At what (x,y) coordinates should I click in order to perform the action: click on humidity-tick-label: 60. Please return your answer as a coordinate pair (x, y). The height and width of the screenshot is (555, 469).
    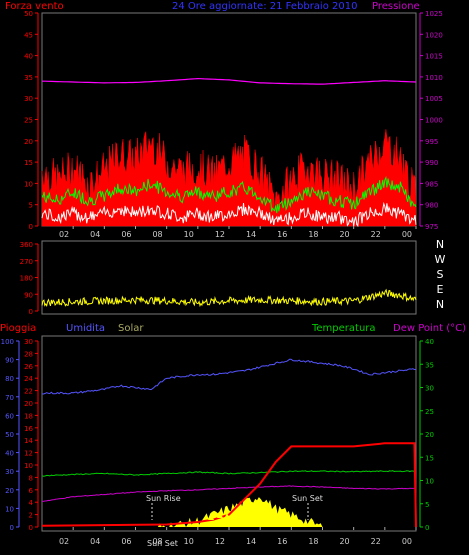
    Looking at the image, I should click on (9, 416).